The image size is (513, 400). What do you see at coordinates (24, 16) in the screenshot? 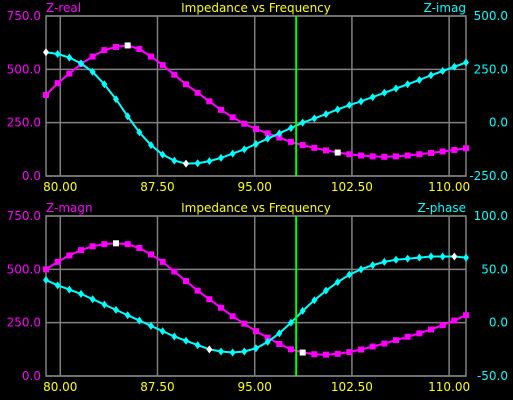
I see `left-tick-label: 750.0` at bounding box center [24, 16].